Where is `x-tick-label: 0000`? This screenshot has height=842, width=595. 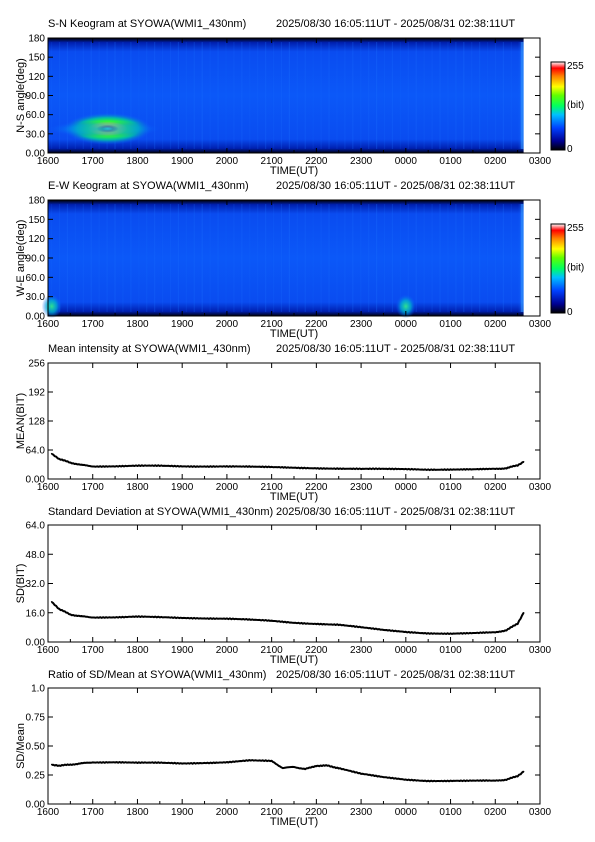 x-tick-label: 0000 is located at coordinates (406, 812).